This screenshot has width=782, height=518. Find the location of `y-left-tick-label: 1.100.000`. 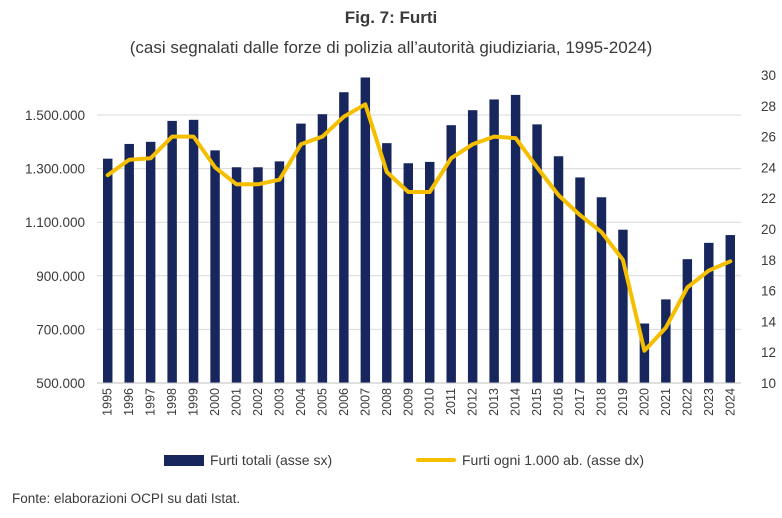

y-left-tick-label: 1.100.000 is located at coordinates (55, 222).